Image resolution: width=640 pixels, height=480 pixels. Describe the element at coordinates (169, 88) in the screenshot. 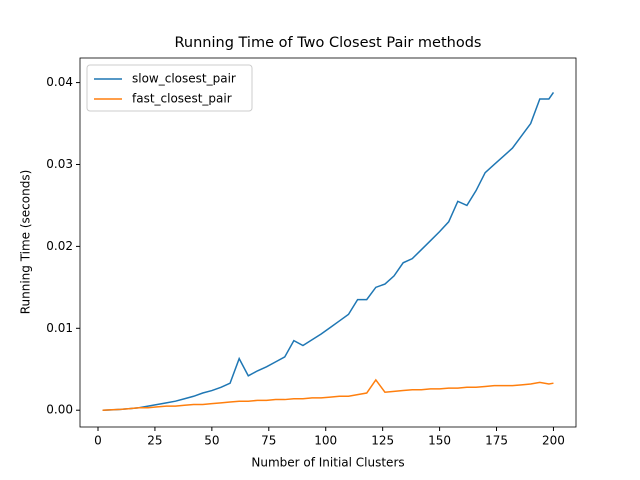

I see `legend-box` at that location.